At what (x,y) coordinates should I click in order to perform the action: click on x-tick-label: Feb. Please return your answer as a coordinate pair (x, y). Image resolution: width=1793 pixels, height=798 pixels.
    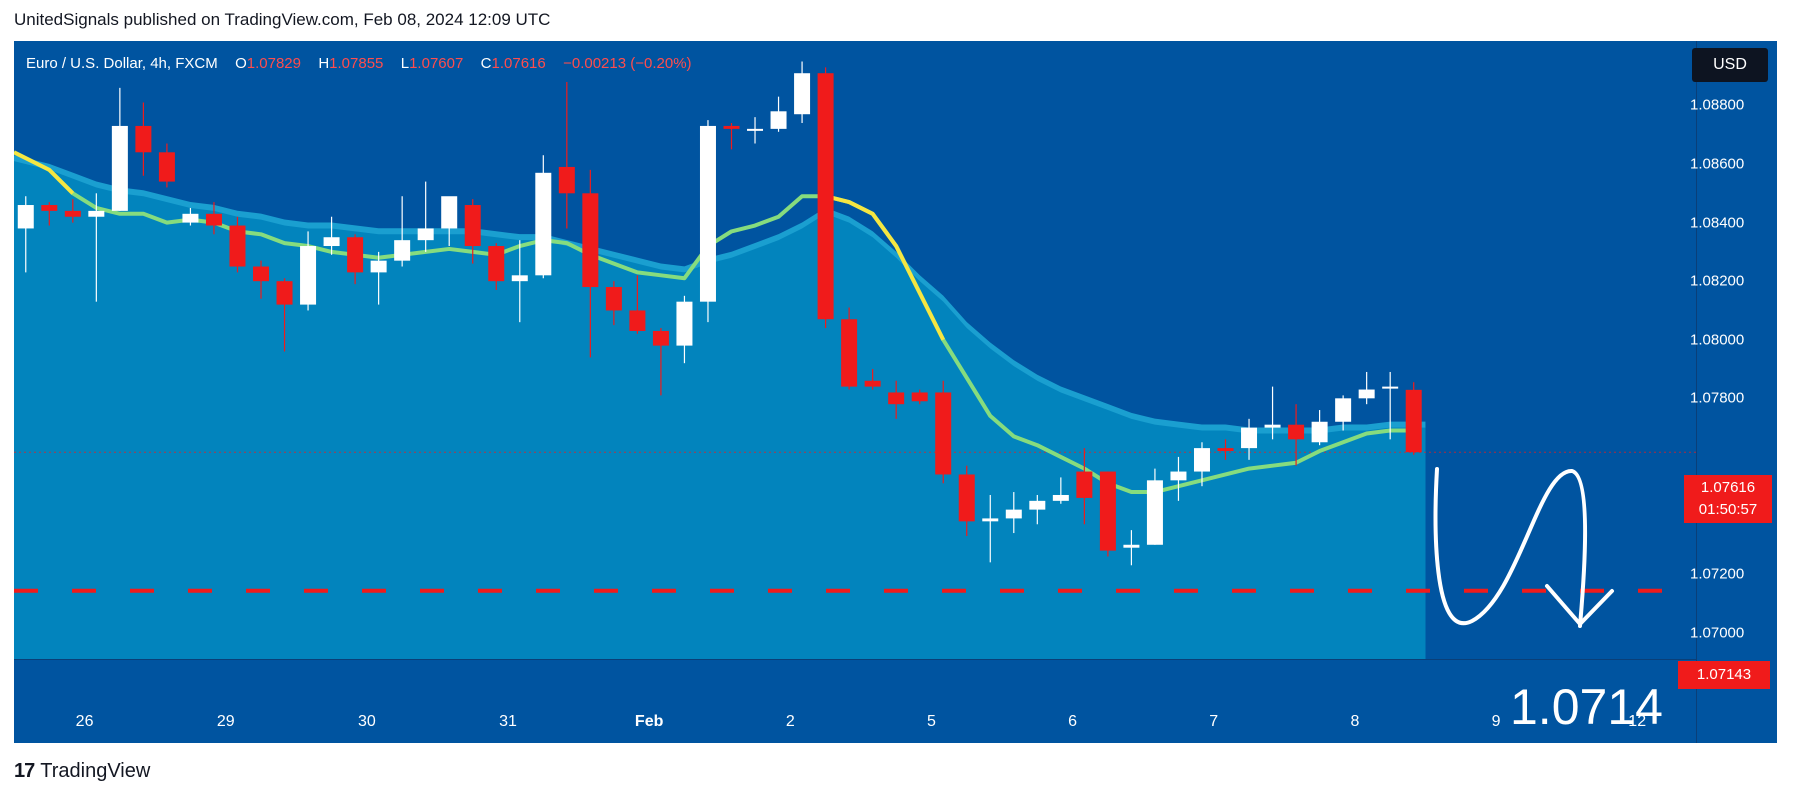
    Looking at the image, I should click on (649, 721).